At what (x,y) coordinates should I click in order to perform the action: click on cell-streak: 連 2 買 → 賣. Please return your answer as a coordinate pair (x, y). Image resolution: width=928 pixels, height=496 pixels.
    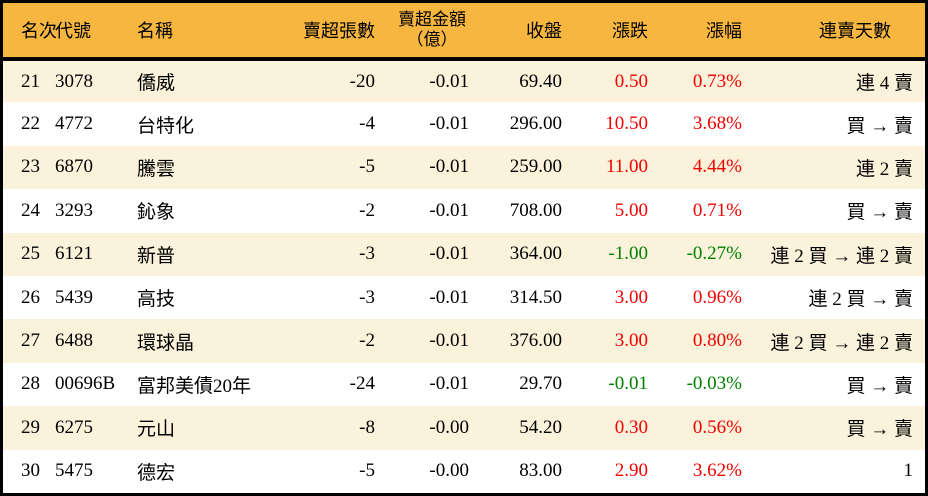
    Looking at the image, I should click on (836, 297).